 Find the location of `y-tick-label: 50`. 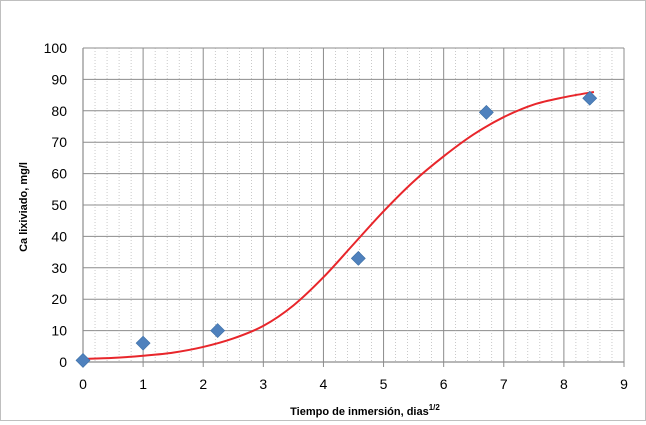

y-tick-label: 50 is located at coordinates (59, 205).